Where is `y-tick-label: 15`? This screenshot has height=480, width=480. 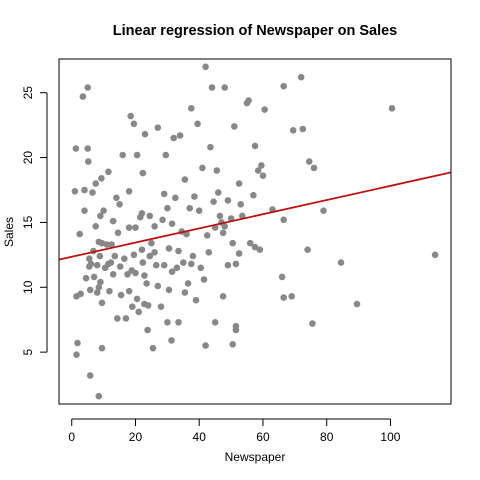 y-tick-label: 15 is located at coordinates (28, 222).